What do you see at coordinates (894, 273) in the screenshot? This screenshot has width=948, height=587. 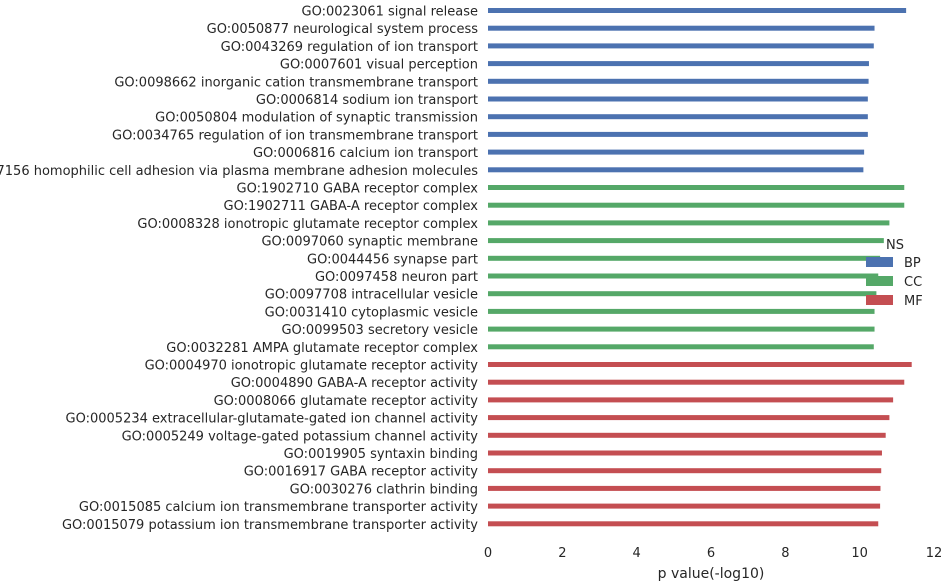 I see `legend: NS BP CC MF` at bounding box center [894, 273].